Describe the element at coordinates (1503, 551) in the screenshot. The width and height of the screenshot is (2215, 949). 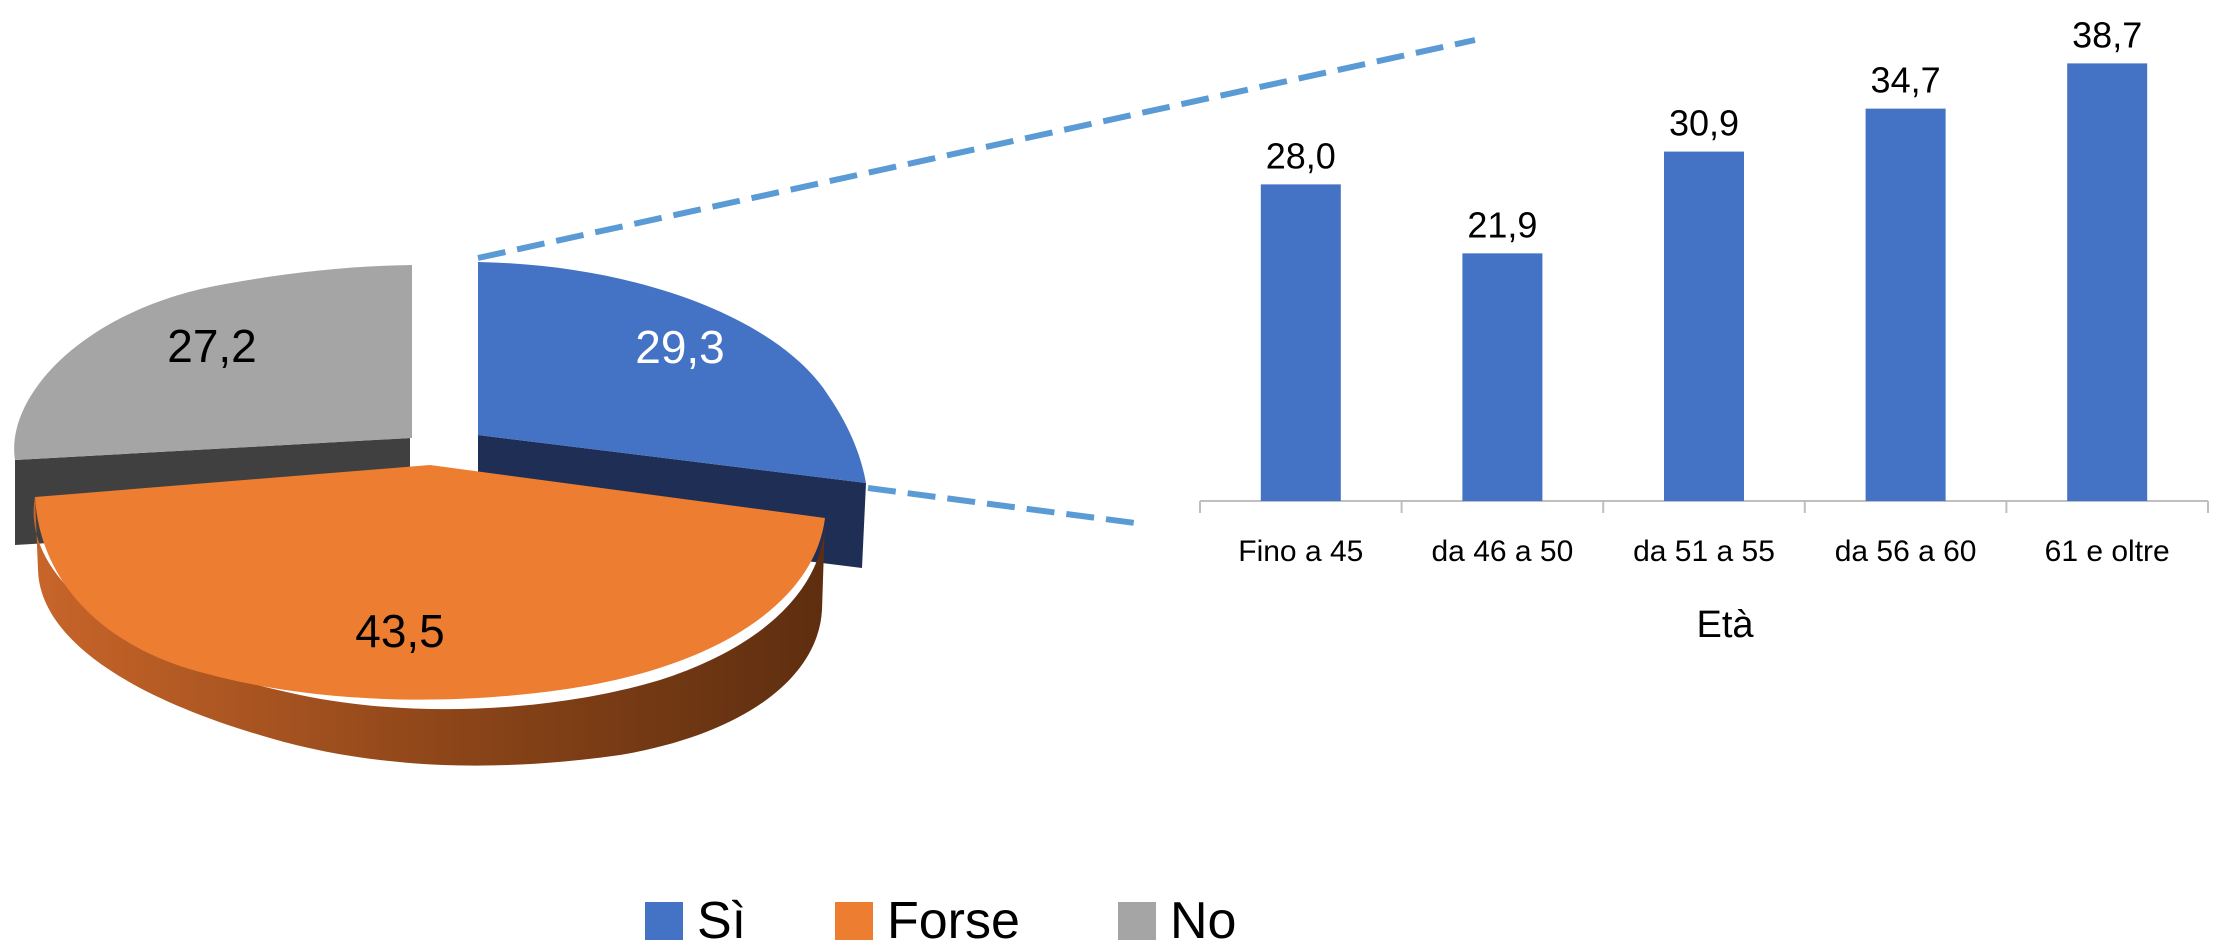
I see `x-tick-label: da 46 a 50` at that location.